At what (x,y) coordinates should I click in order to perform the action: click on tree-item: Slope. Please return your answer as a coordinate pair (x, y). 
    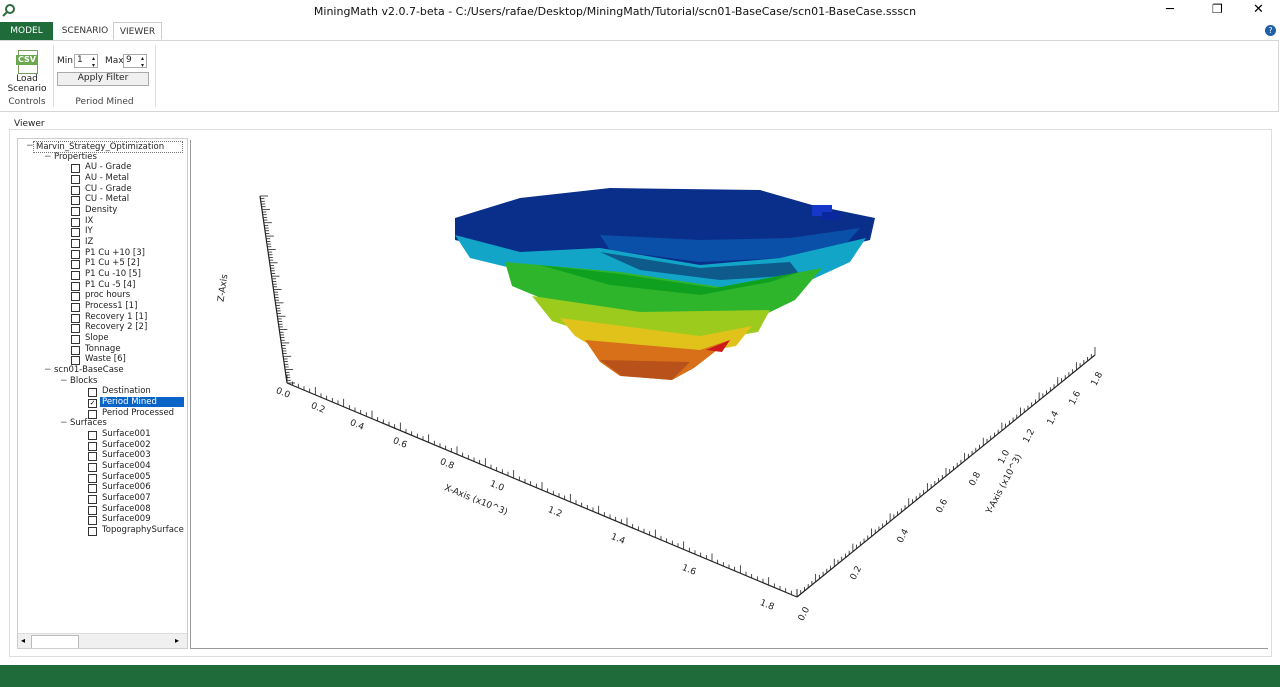
    Looking at the image, I should click on (97, 338).